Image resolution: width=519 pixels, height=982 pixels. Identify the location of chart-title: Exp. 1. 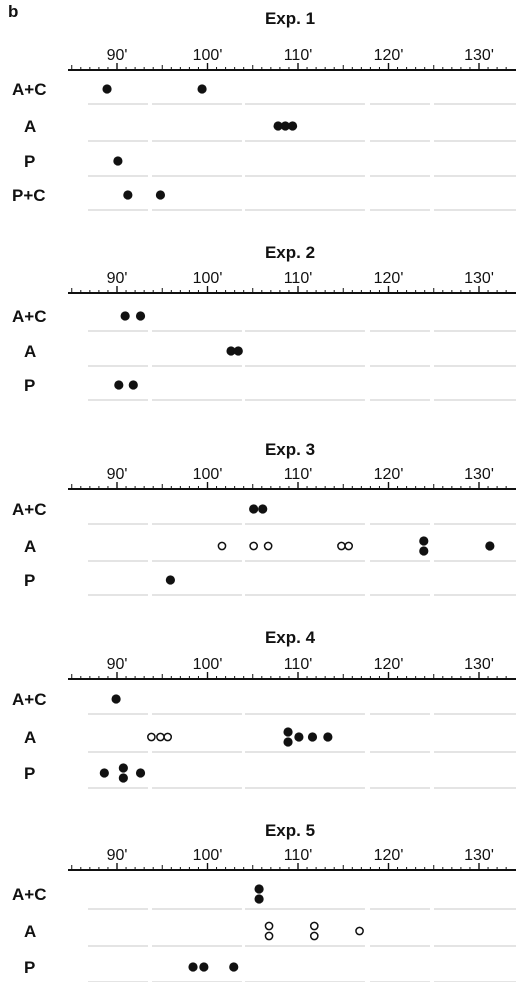
(290, 18).